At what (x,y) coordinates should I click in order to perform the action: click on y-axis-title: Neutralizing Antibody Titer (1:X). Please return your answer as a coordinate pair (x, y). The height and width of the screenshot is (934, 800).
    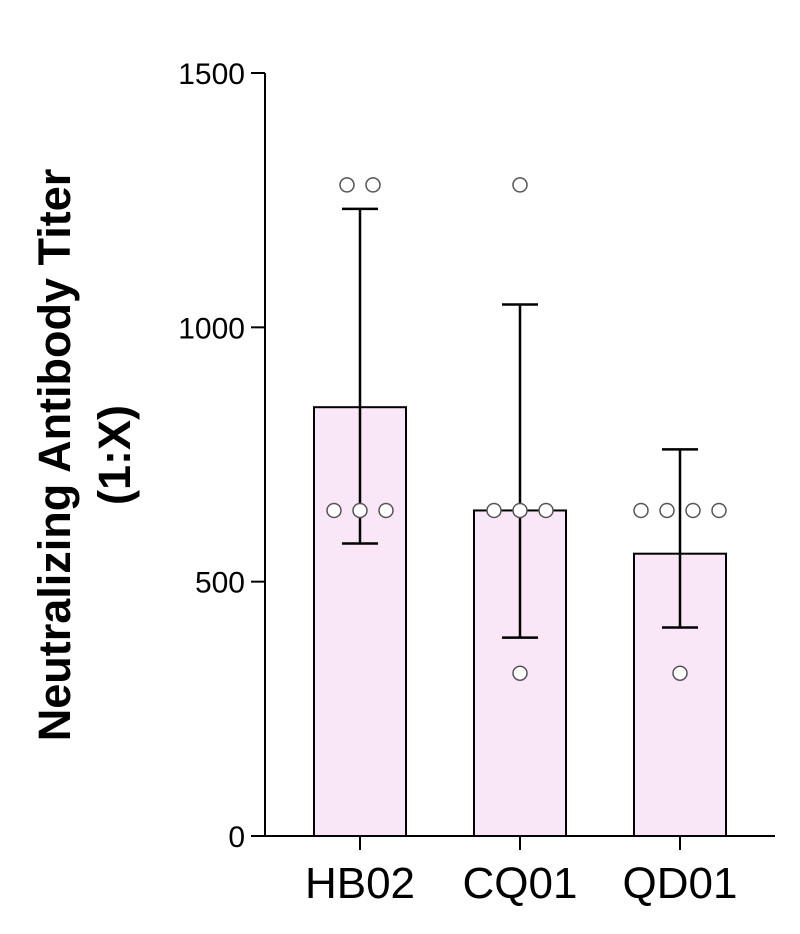
    Looking at the image, I should click on (84, 455).